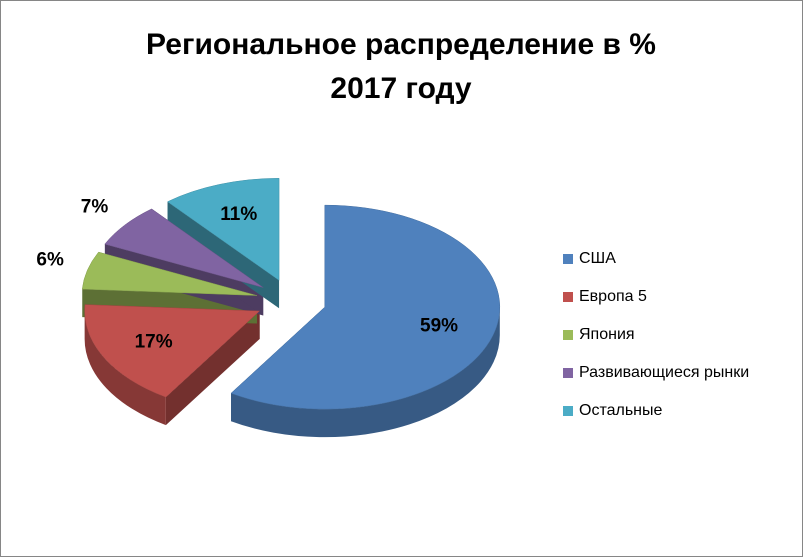  I want to click on data-label: 6%, so click(50, 260).